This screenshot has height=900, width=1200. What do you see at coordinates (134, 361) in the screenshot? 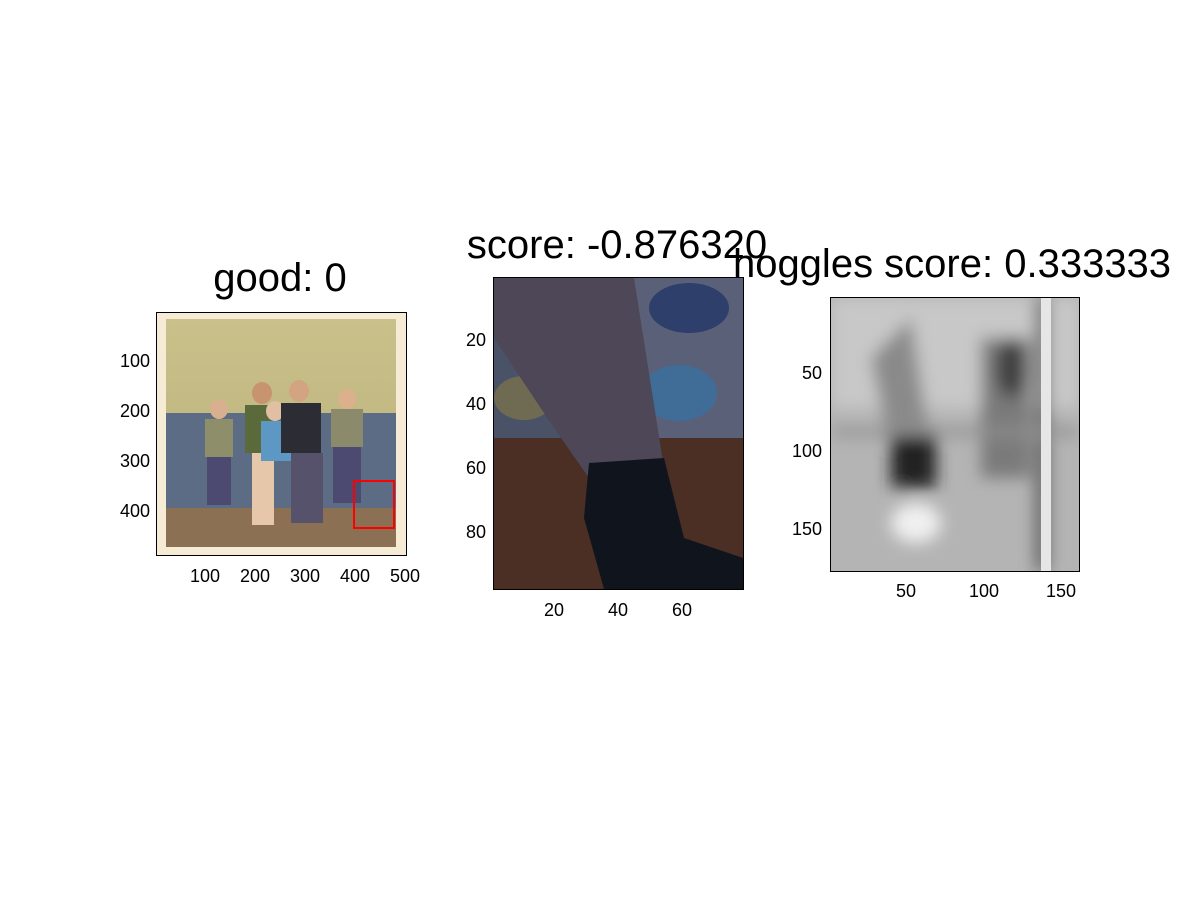
I see `panel-1-ytick: 100` at bounding box center [134, 361].